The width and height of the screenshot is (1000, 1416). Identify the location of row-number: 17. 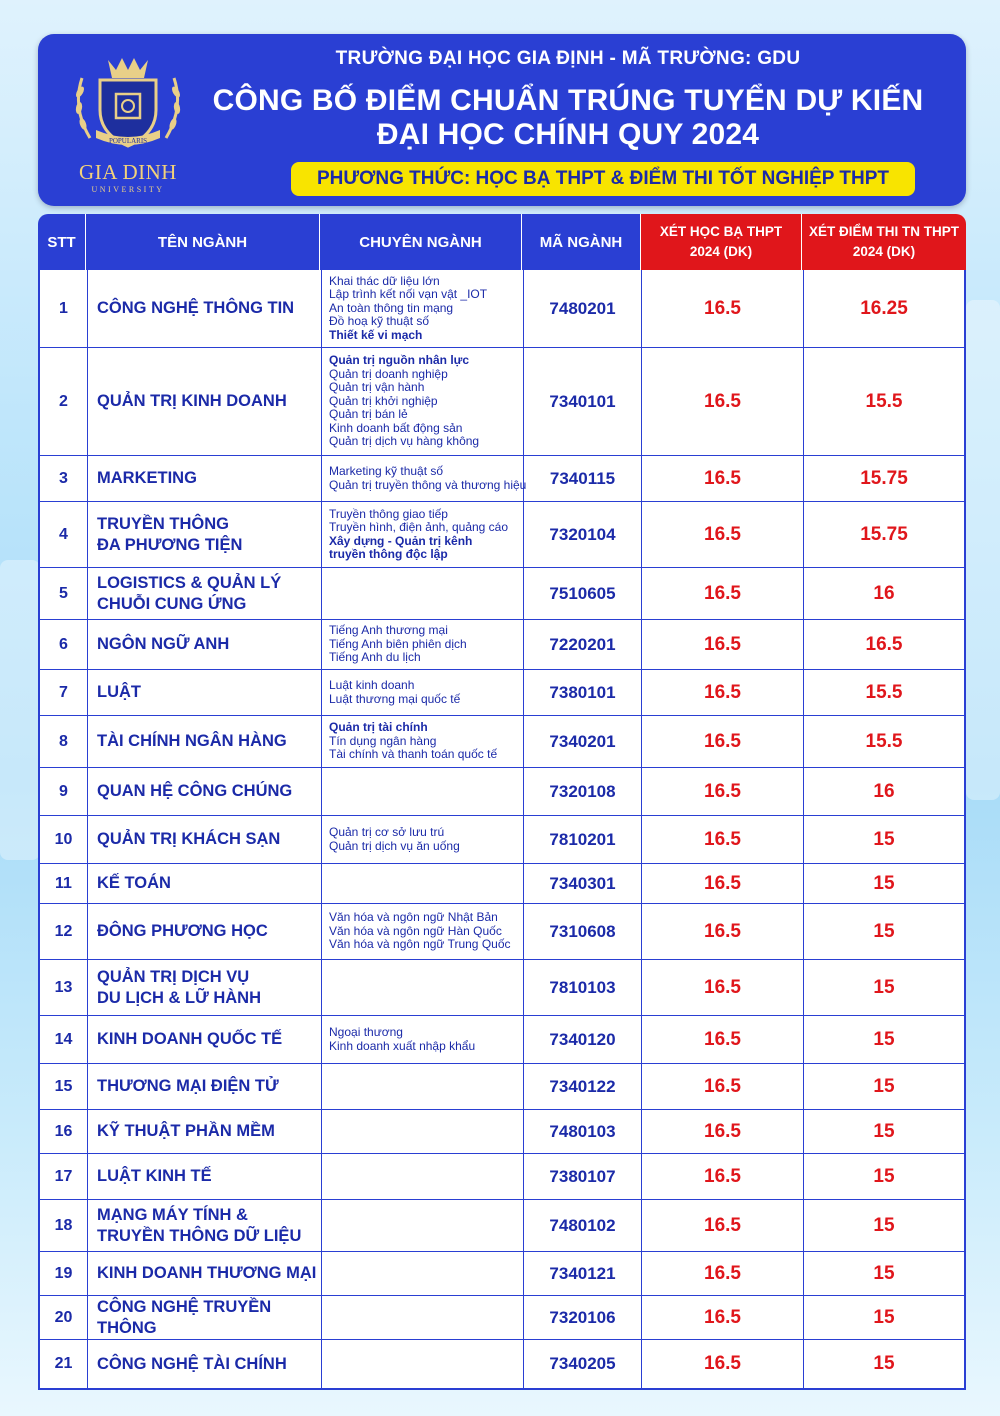
(64, 1176).